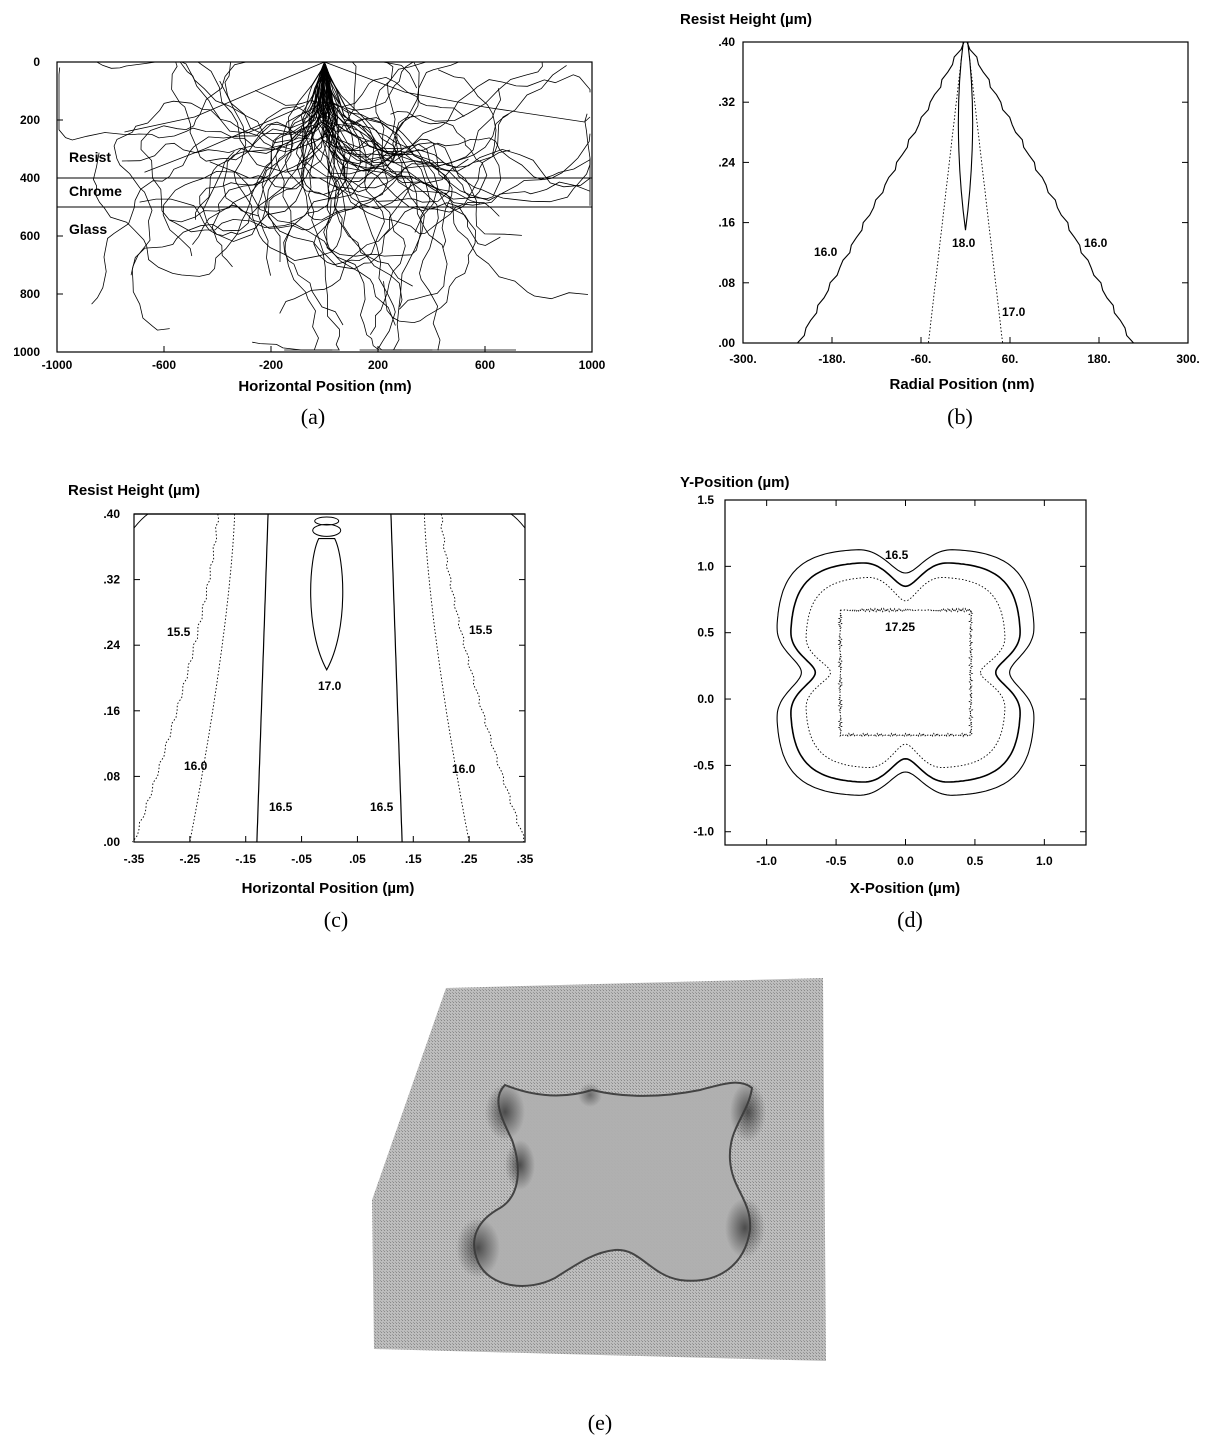 This screenshot has width=1208, height=1449. I want to click on panel-d-contour-17.25, so click(905, 672).